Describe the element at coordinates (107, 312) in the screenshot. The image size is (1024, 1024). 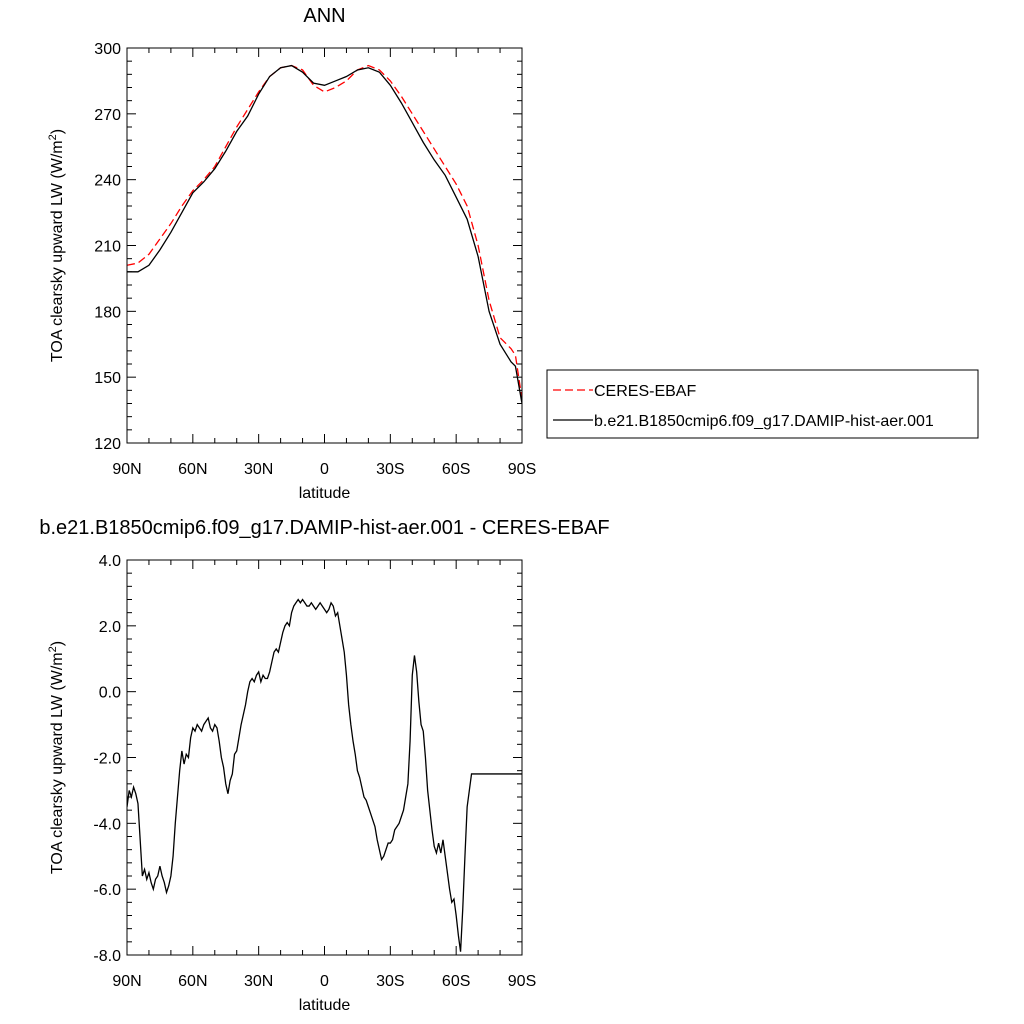
I see `y-tick-label: 180` at that location.